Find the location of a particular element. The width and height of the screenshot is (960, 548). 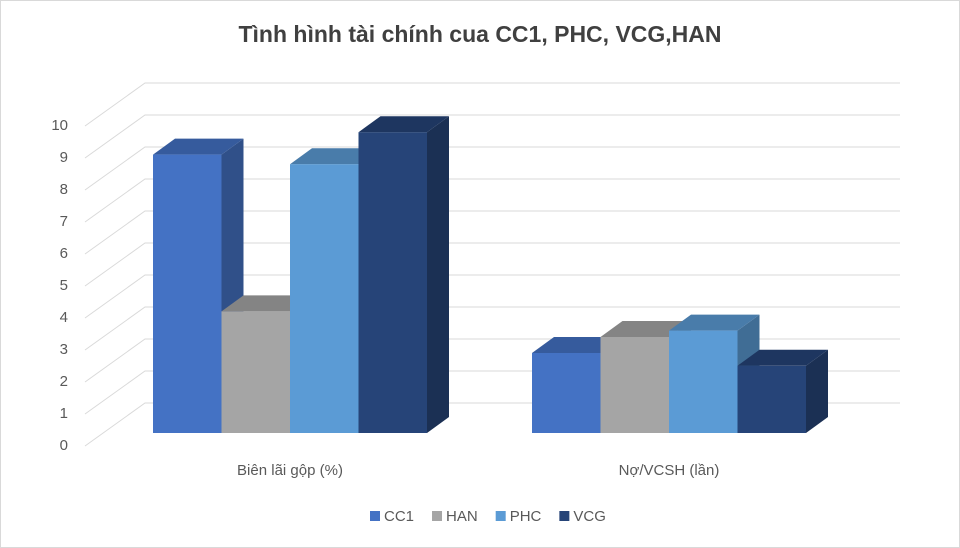

y-tick-label: 8 is located at coordinates (64, 189).